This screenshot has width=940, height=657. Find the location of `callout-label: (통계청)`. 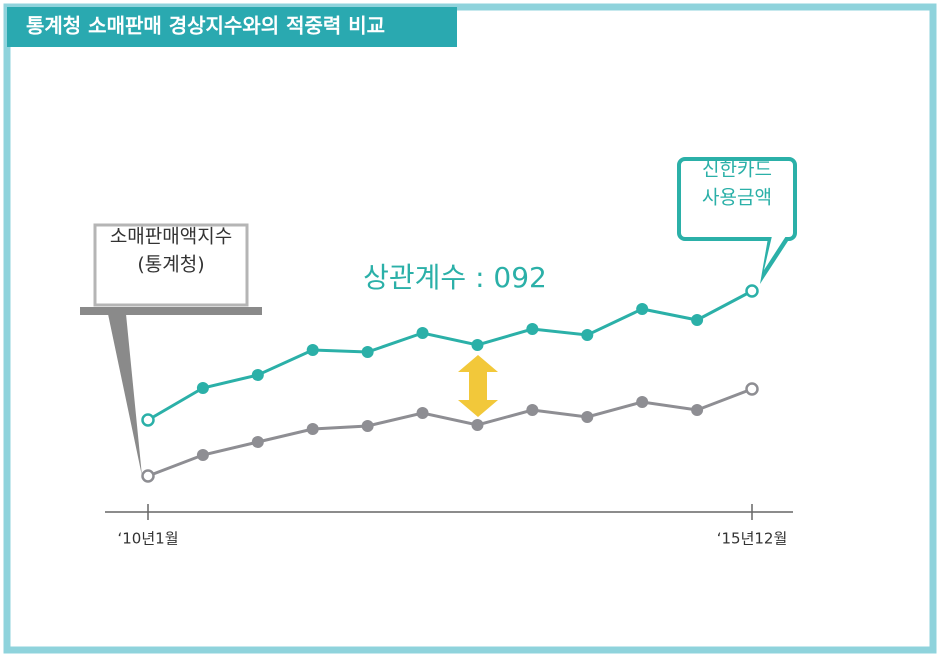

callout-label: (통계청) is located at coordinates (170, 265).